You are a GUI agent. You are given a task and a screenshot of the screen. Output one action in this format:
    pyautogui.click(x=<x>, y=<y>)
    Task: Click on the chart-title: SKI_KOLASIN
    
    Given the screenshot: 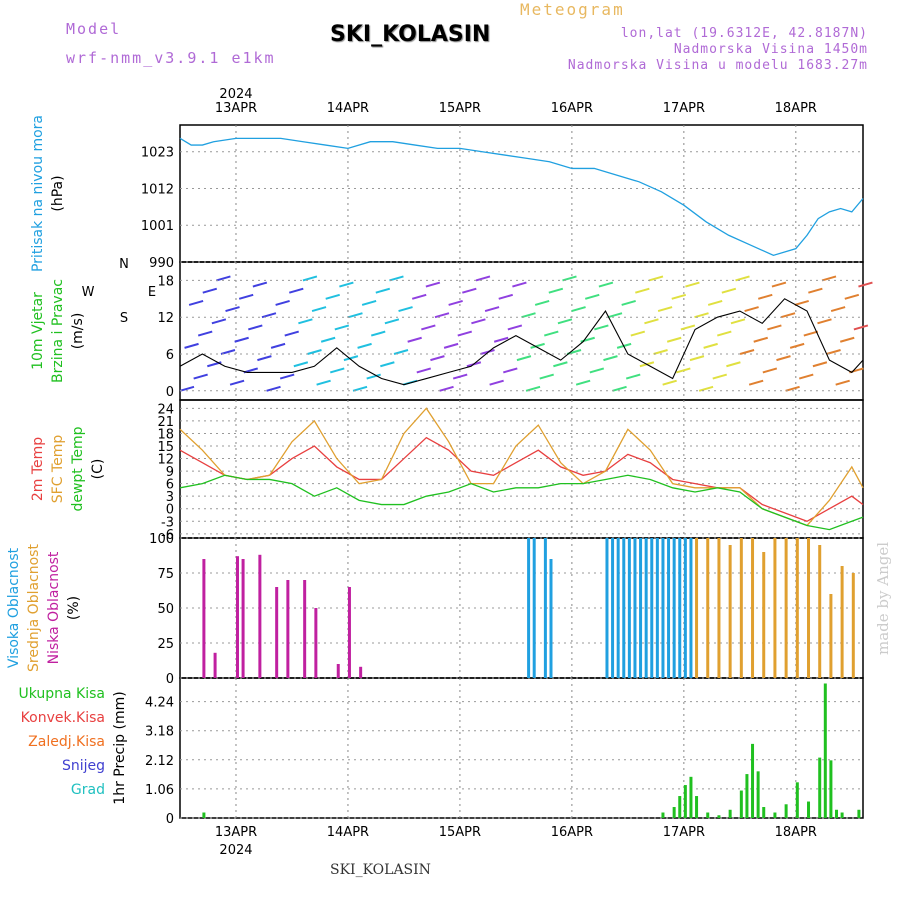 What is the action you would take?
    pyautogui.click(x=410, y=34)
    